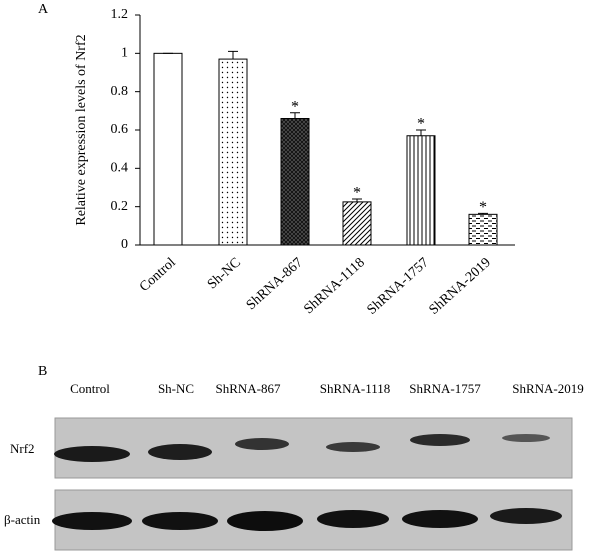  Describe the element at coordinates (22, 448) in the screenshot. I see `row-label: Nrf2` at that location.